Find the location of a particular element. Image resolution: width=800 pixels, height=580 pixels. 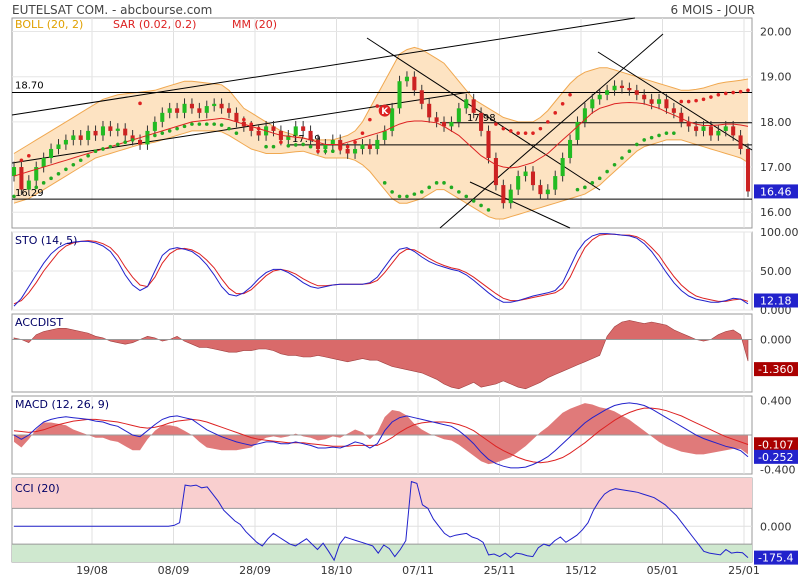

panel-title: MACD (12, 26, 9) is located at coordinates (62, 404).